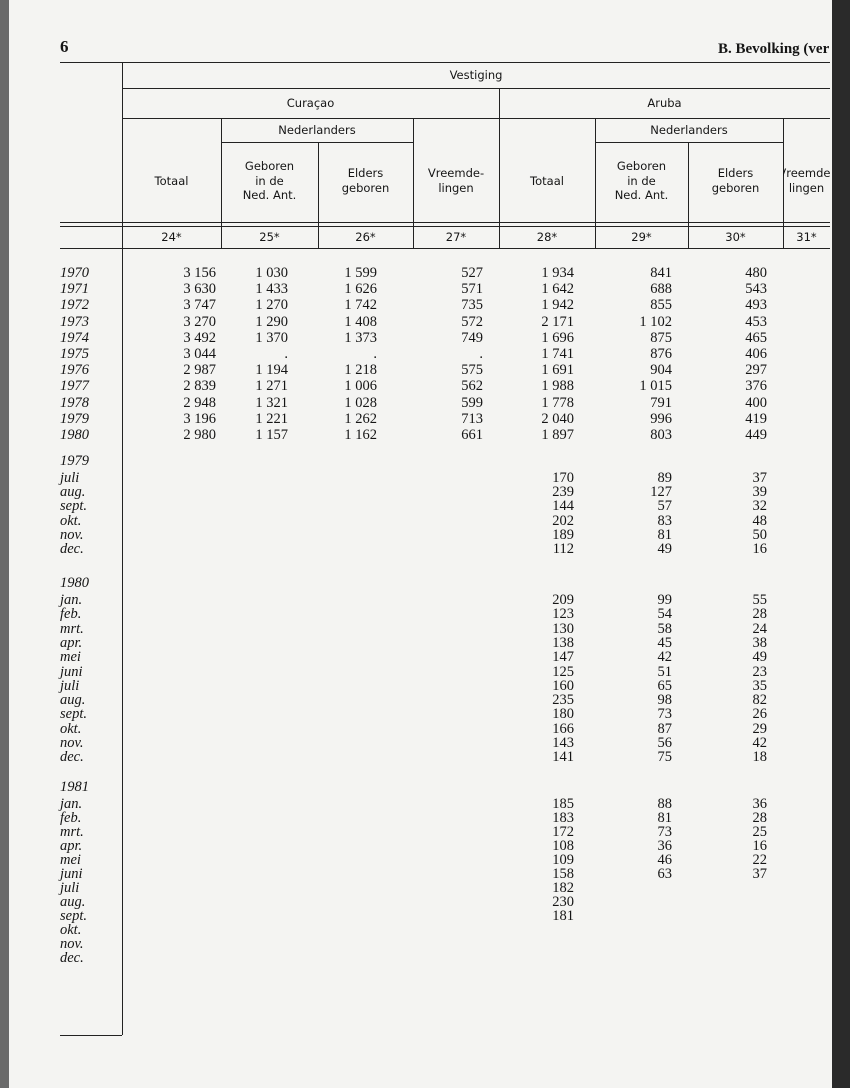 This screenshot has height=1088, width=850. Describe the element at coordinates (73, 902) in the screenshot. I see `row-label: aug.` at that location.